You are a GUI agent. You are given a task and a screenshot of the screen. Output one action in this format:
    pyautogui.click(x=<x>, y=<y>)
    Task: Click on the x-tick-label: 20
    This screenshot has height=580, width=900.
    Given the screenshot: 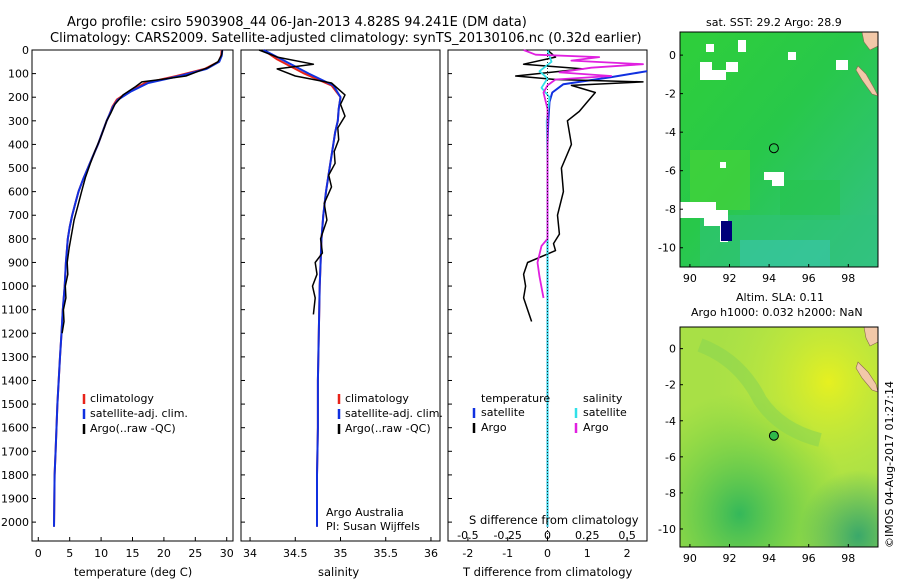 What is the action you would take?
    pyautogui.click(x=164, y=553)
    